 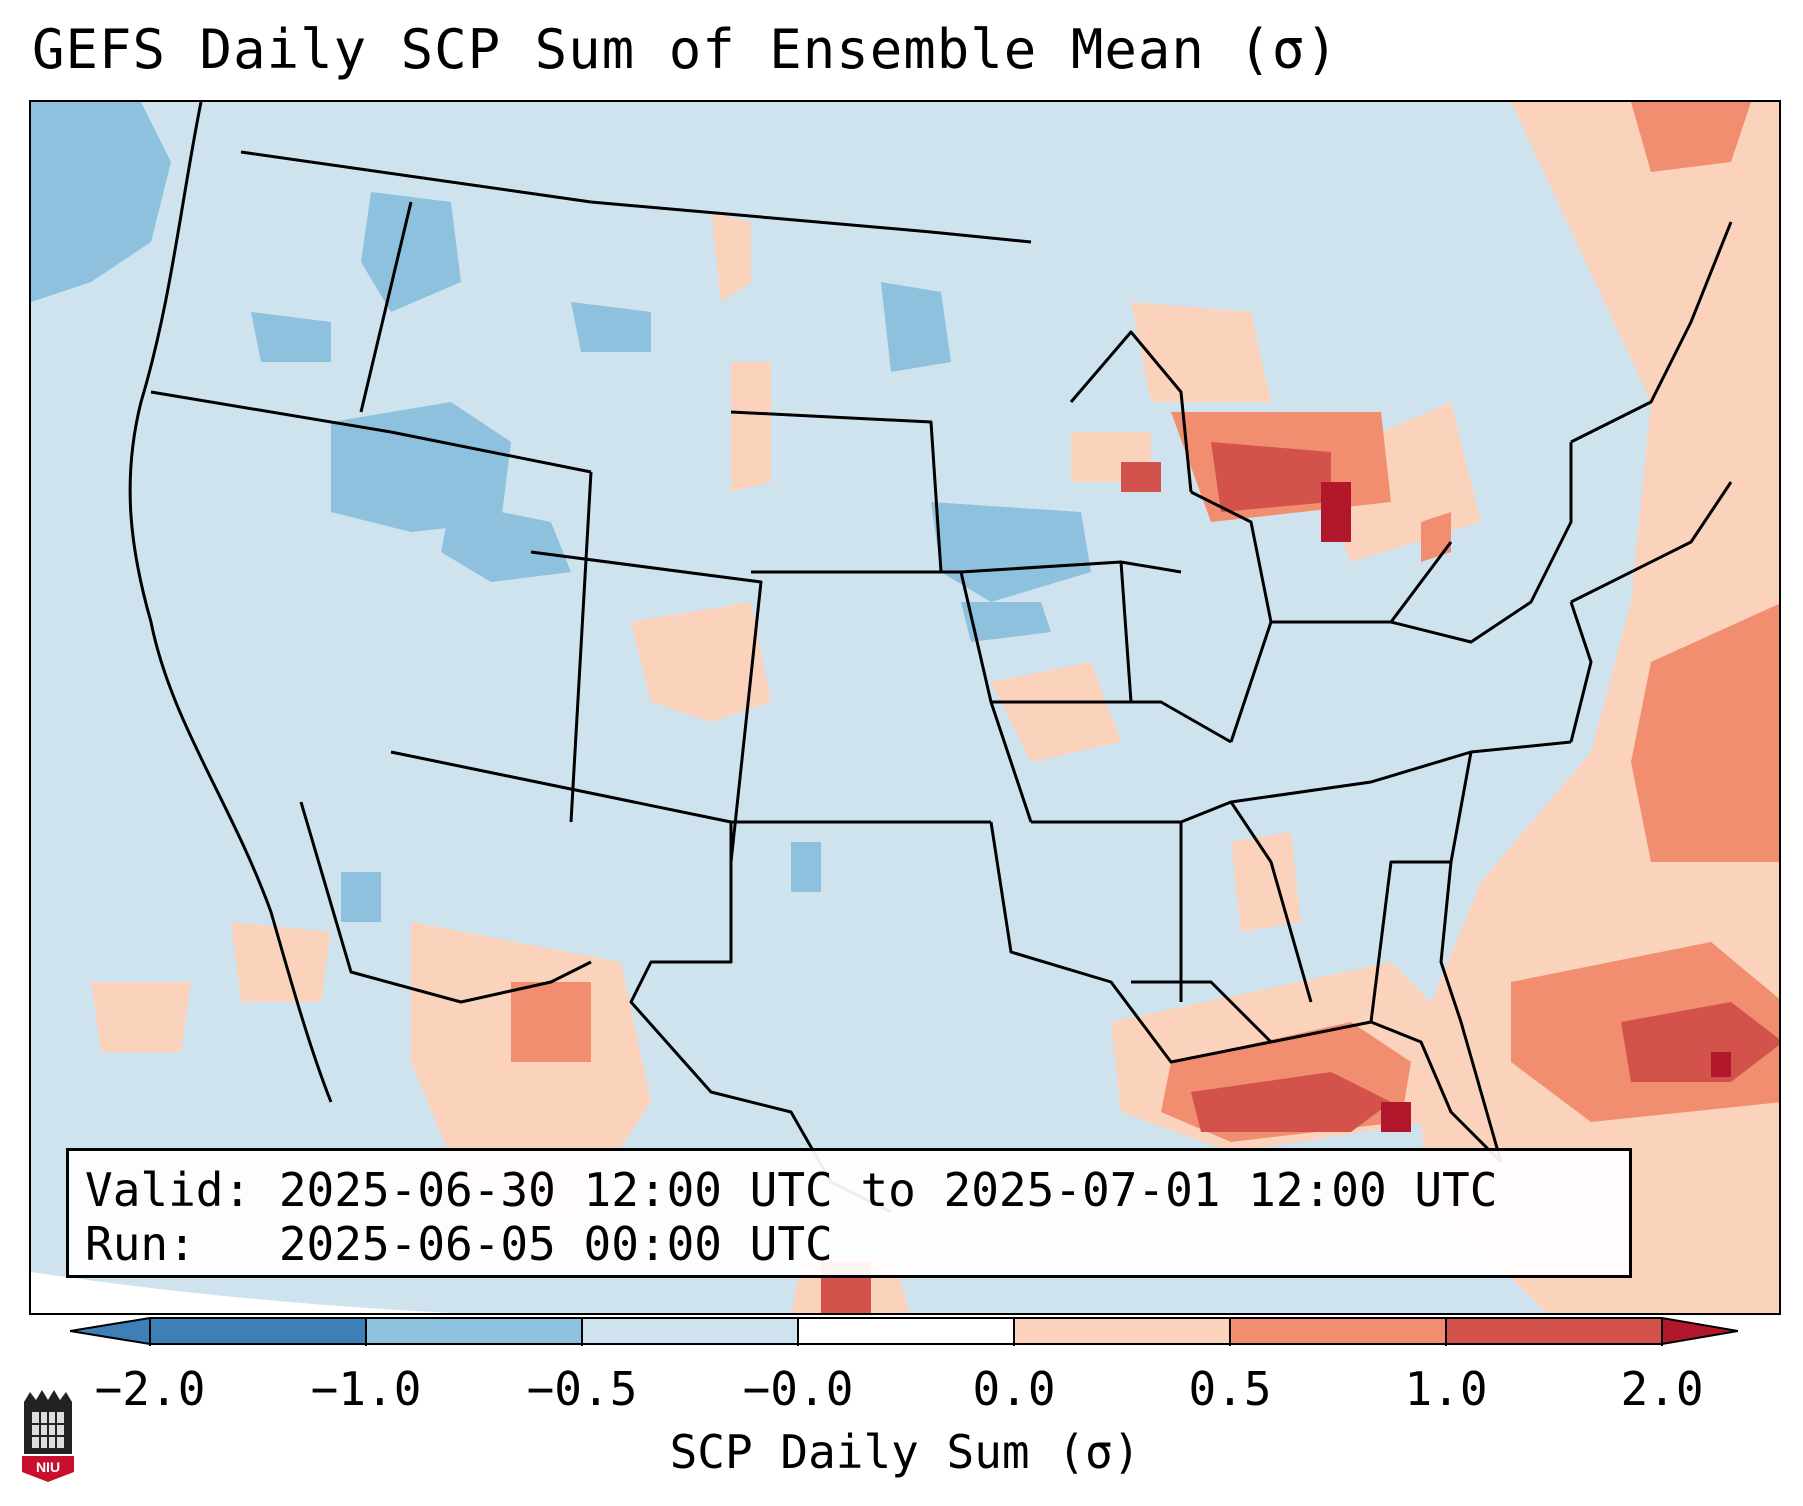 What do you see at coordinates (582, 1389) in the screenshot?
I see `colorbar-tick: −0.5` at bounding box center [582, 1389].